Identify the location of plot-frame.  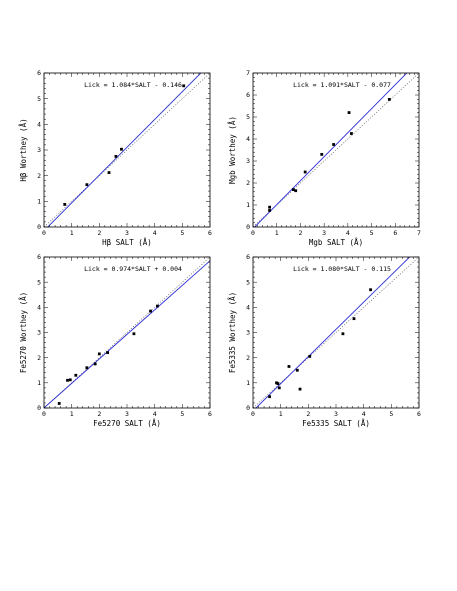
(336, 150).